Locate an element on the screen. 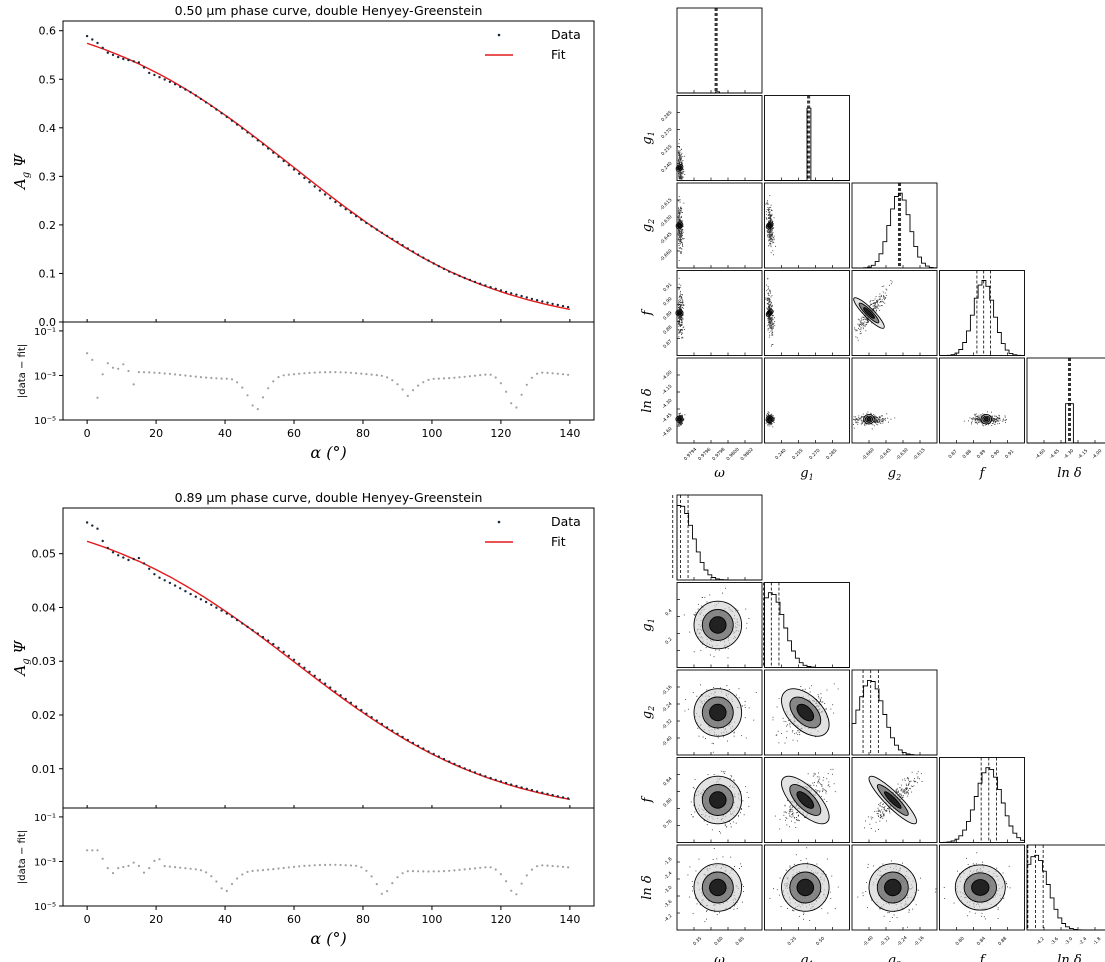 The width and height of the screenshot is (1105, 962). contour-level is located at coordinates (679, 313).